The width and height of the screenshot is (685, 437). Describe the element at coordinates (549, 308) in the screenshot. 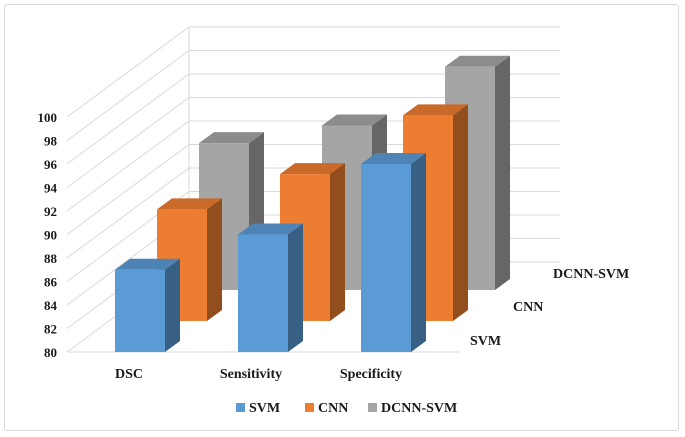

I see `depth-labels: SVM CNN DCNN-SVM` at that location.